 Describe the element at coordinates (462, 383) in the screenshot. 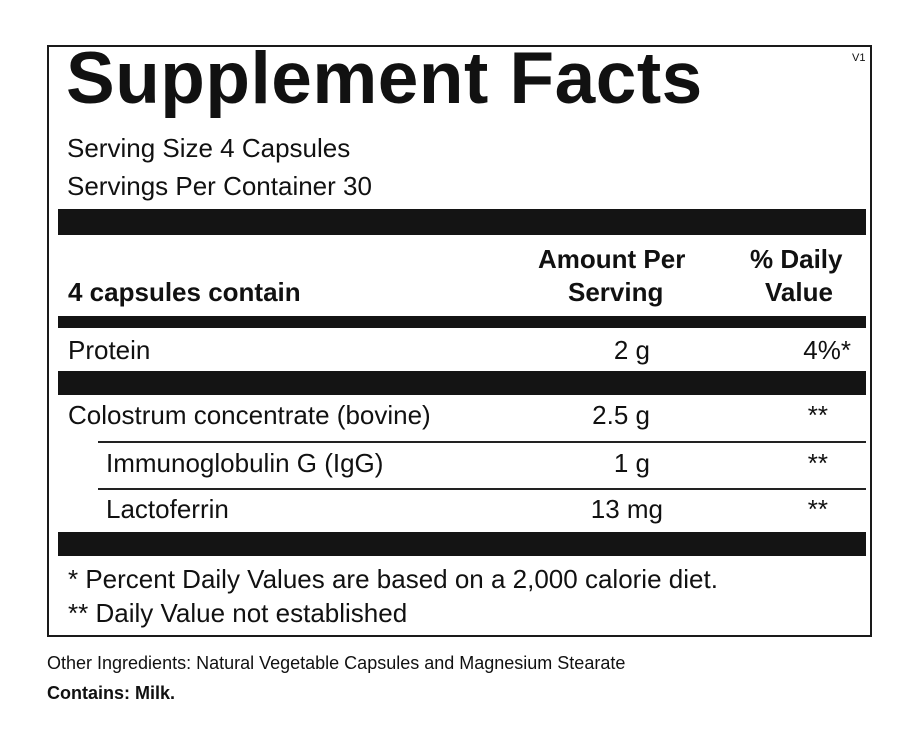

I see `thick-divider-middle` at that location.